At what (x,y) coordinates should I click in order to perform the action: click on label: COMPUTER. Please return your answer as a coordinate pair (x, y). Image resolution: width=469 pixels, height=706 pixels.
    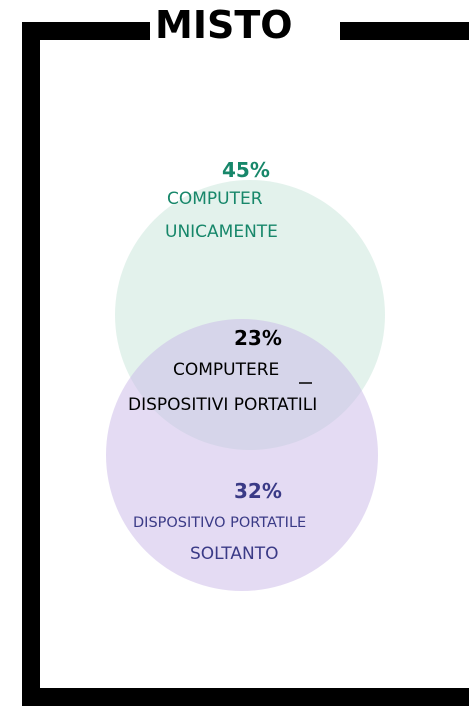
    Looking at the image, I should click on (215, 199).